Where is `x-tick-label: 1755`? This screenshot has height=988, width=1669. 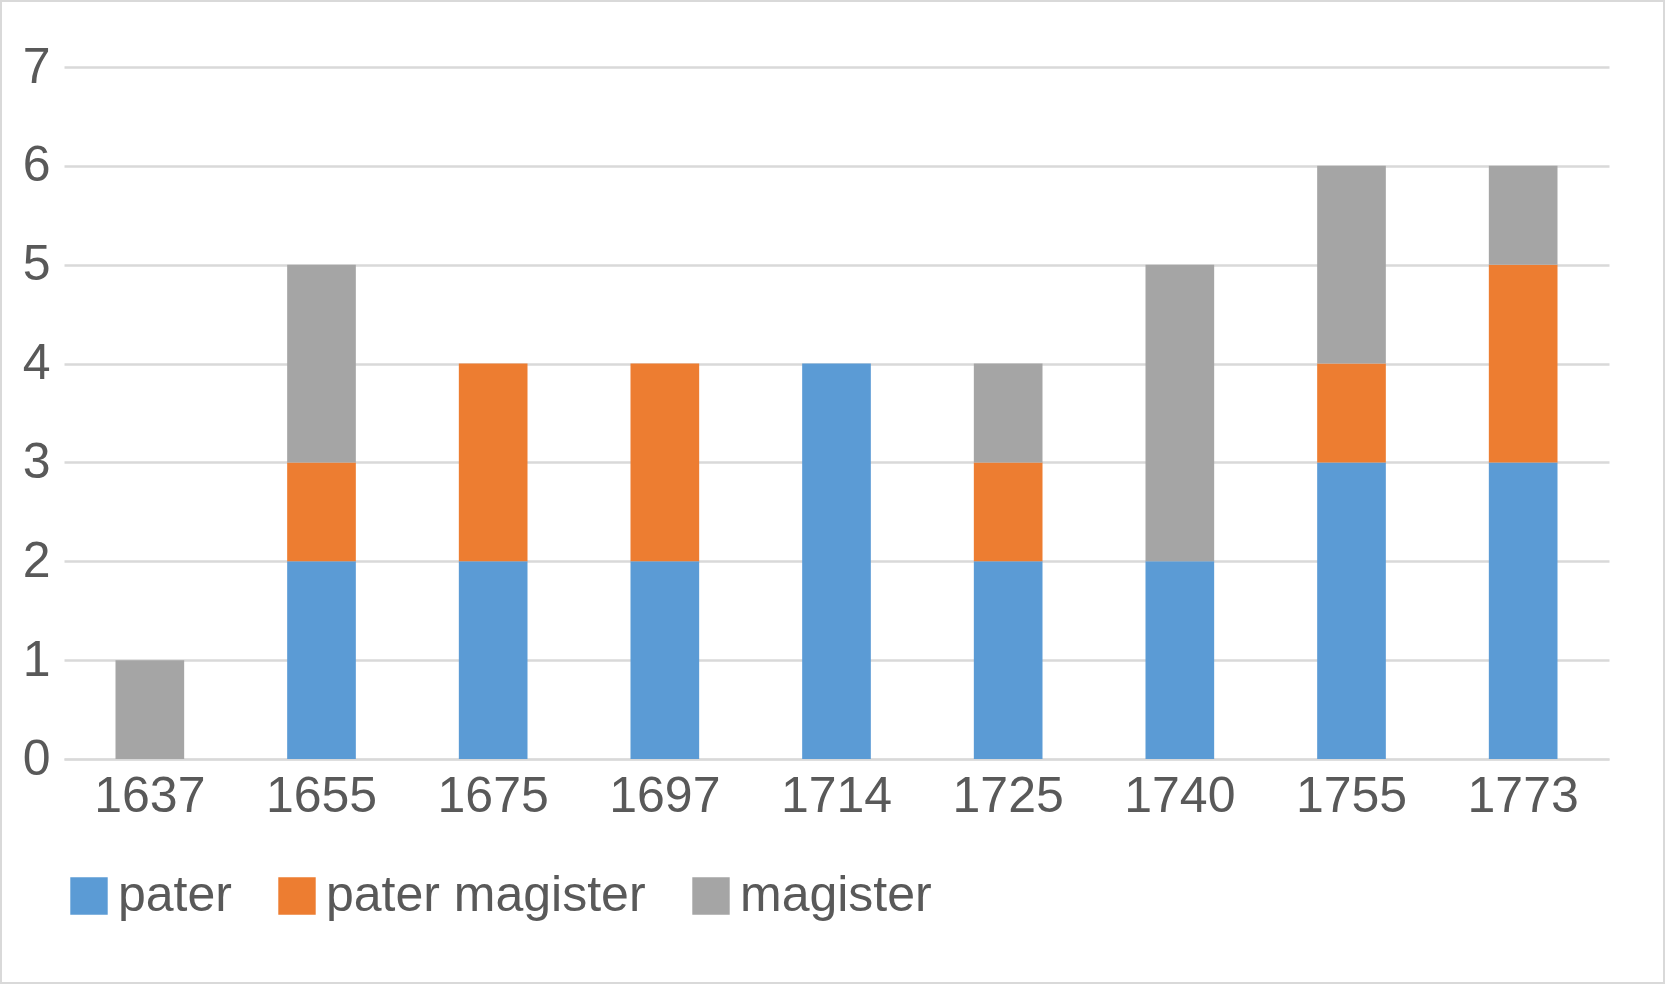 x-tick-label: 1755 is located at coordinates (1351, 794).